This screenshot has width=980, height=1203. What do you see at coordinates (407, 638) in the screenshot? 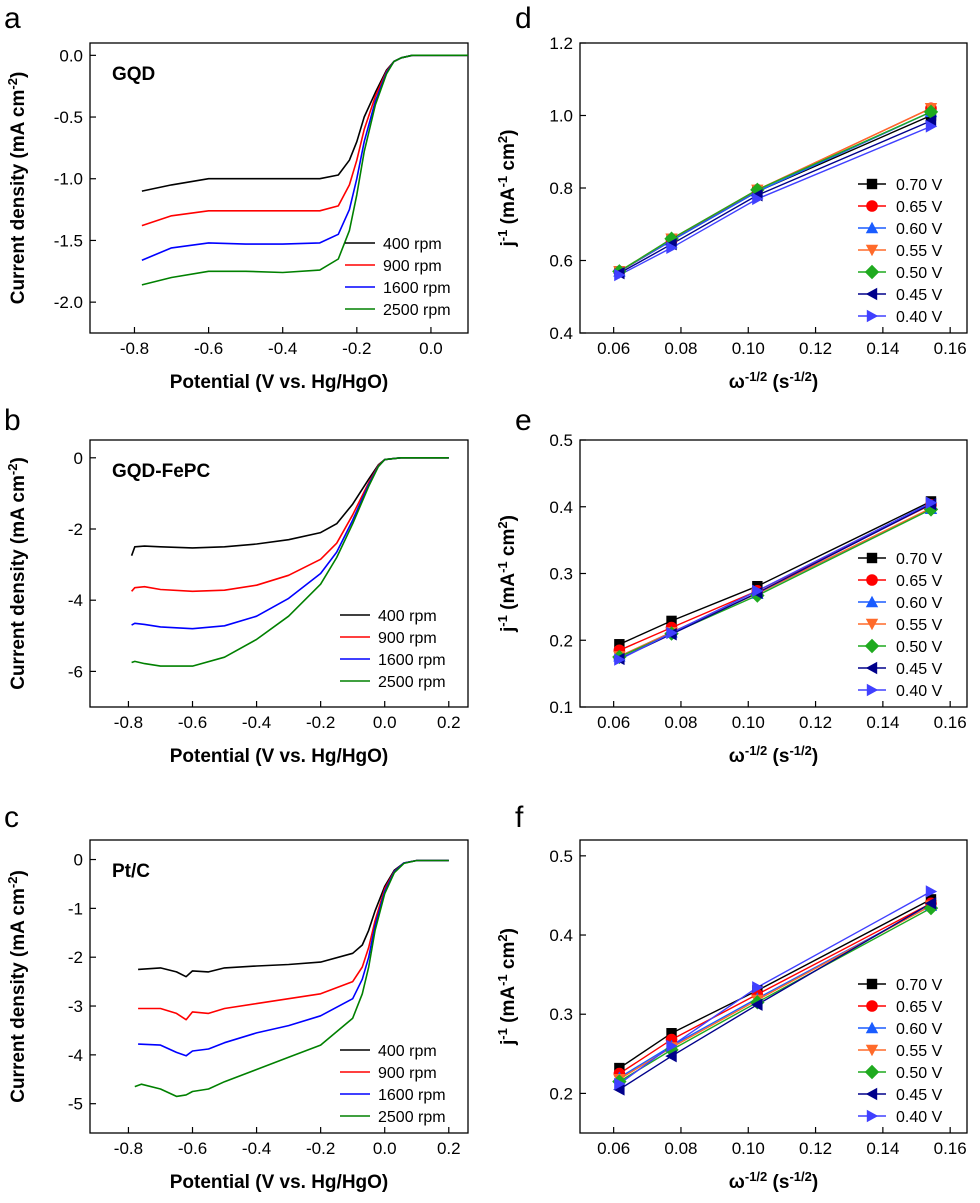
I see `legend-label: 900 rpm` at bounding box center [407, 638].